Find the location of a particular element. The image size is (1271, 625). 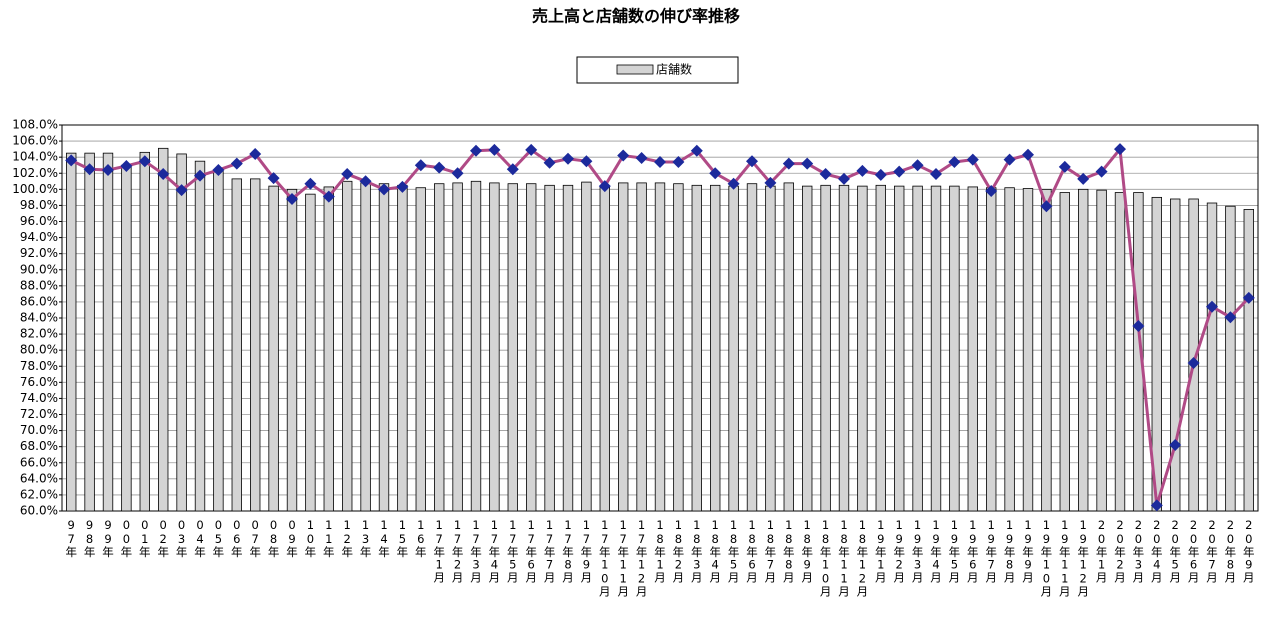

x-tick-label: 17年10月 is located at coordinates (605, 557).